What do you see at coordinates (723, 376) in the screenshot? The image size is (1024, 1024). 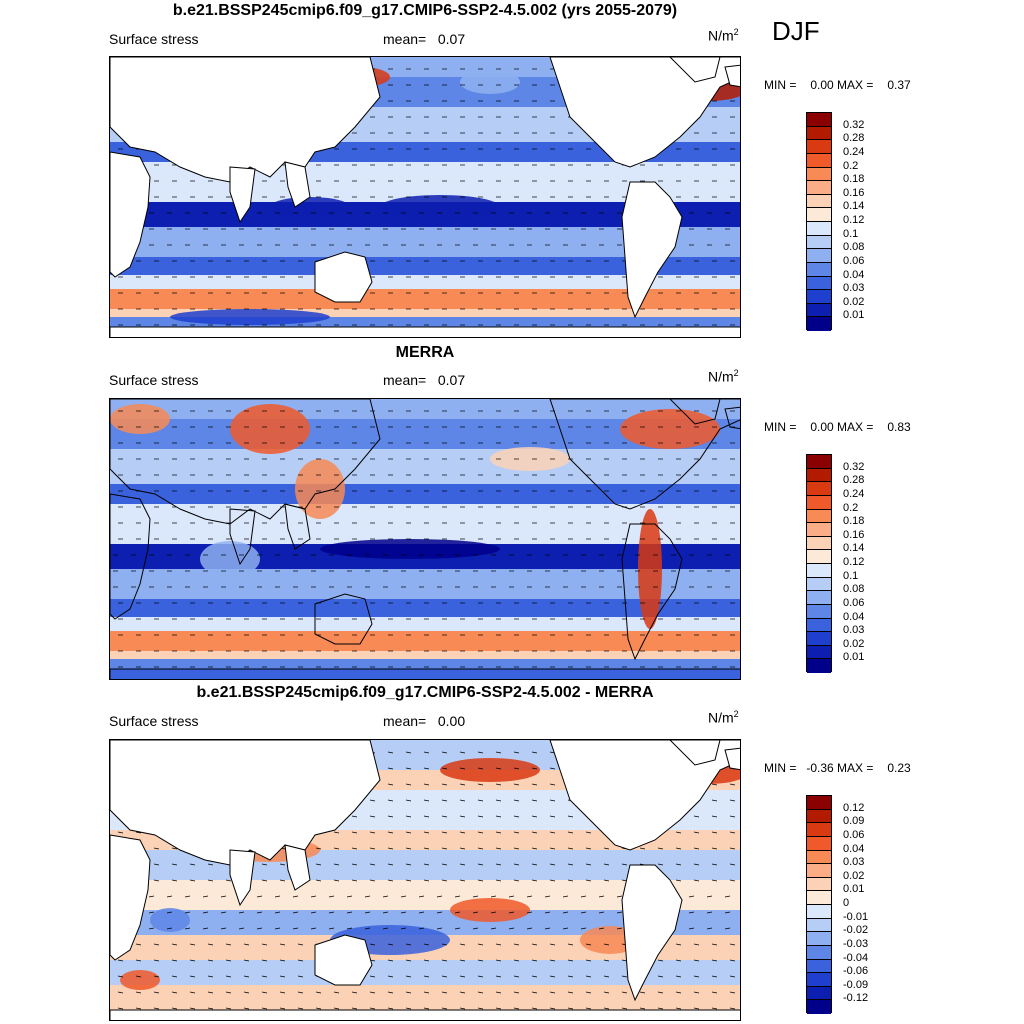 I see `units-label: N/m2` at bounding box center [723, 376].